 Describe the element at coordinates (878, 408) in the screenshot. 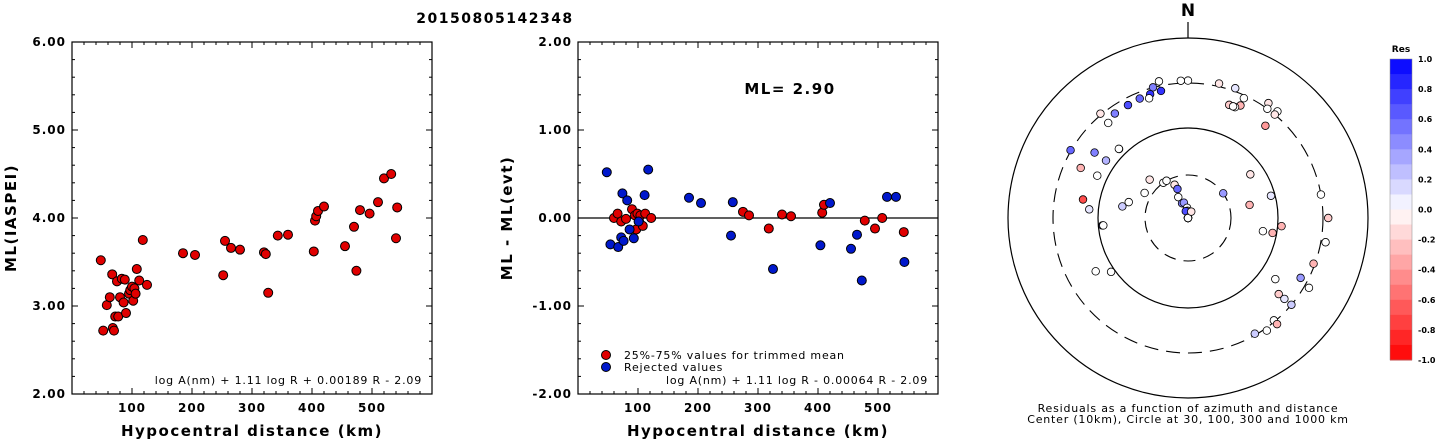

I see `x-tick-label: 500` at that location.